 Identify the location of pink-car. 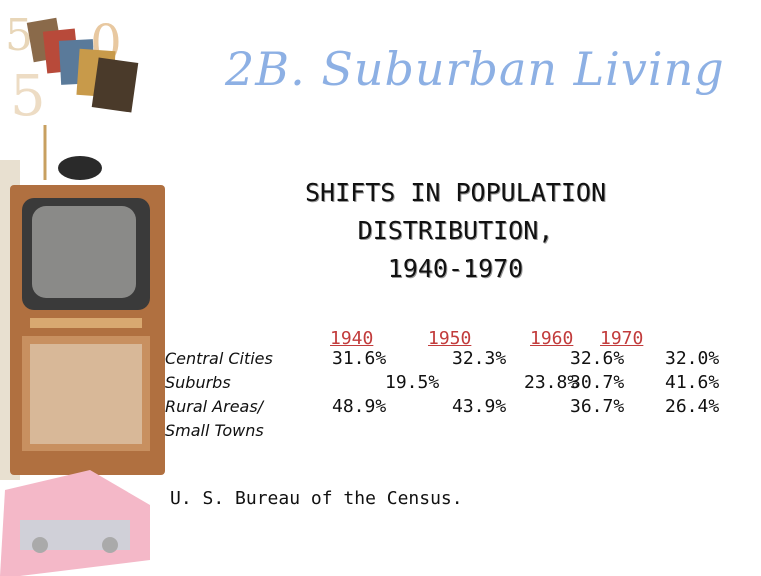
(75, 523).